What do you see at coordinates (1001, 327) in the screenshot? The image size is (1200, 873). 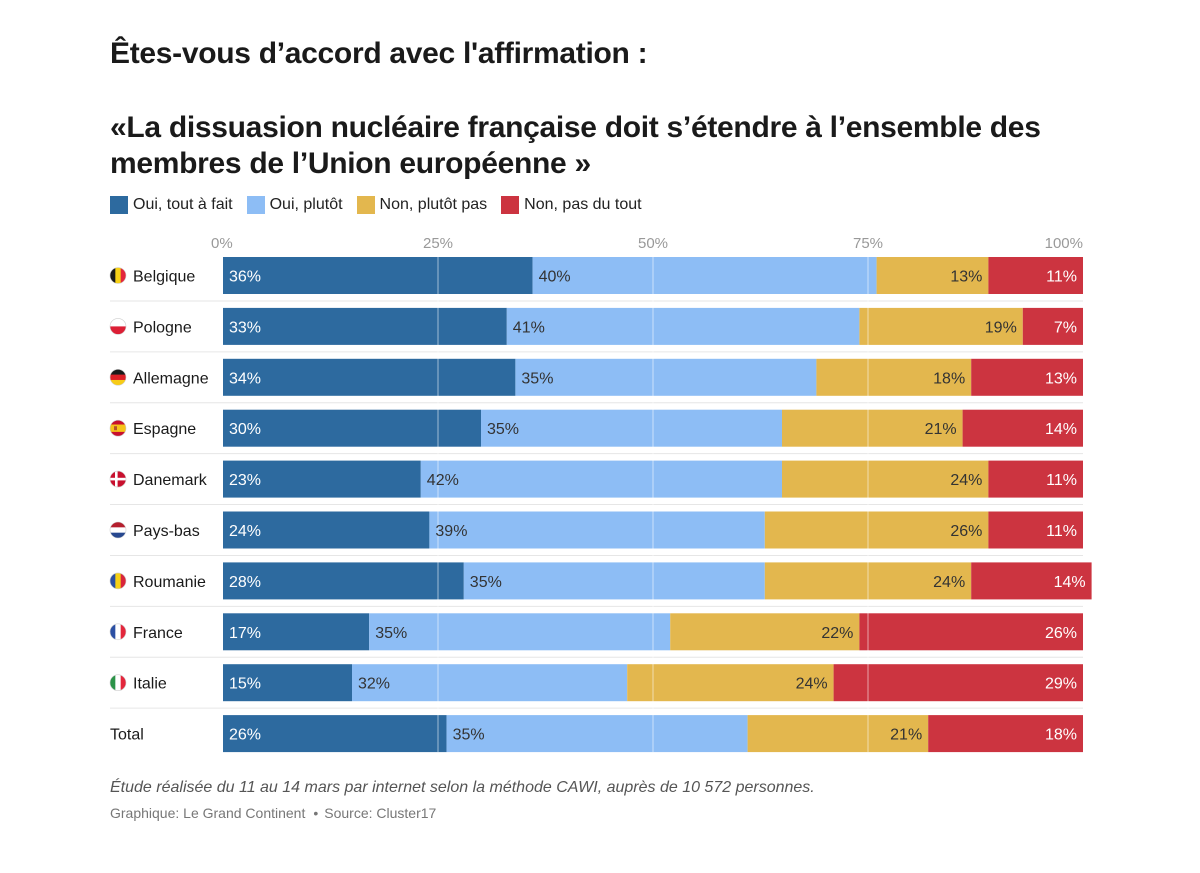 I see `bar-value-label: 19%` at bounding box center [1001, 327].